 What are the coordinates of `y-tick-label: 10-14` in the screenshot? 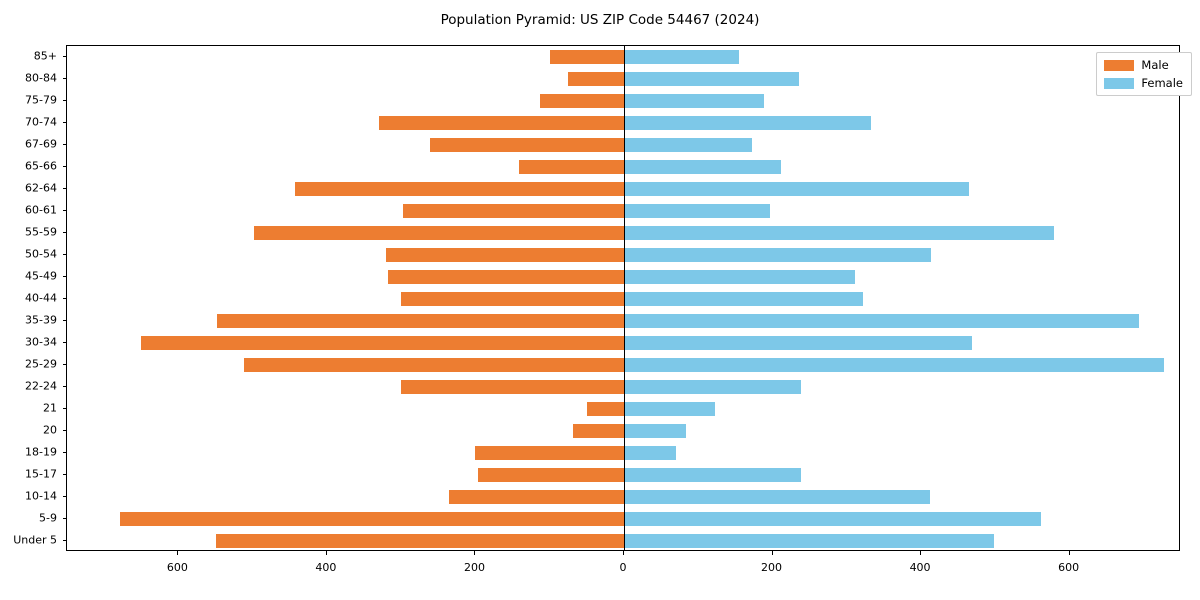 It's located at (41, 496).